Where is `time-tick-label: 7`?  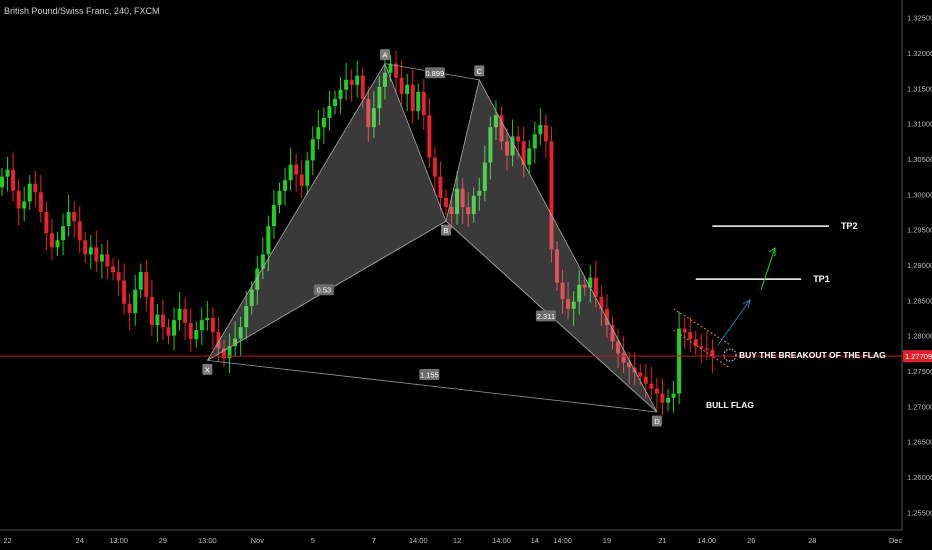
time-tick-label: 7 is located at coordinates (374, 540).